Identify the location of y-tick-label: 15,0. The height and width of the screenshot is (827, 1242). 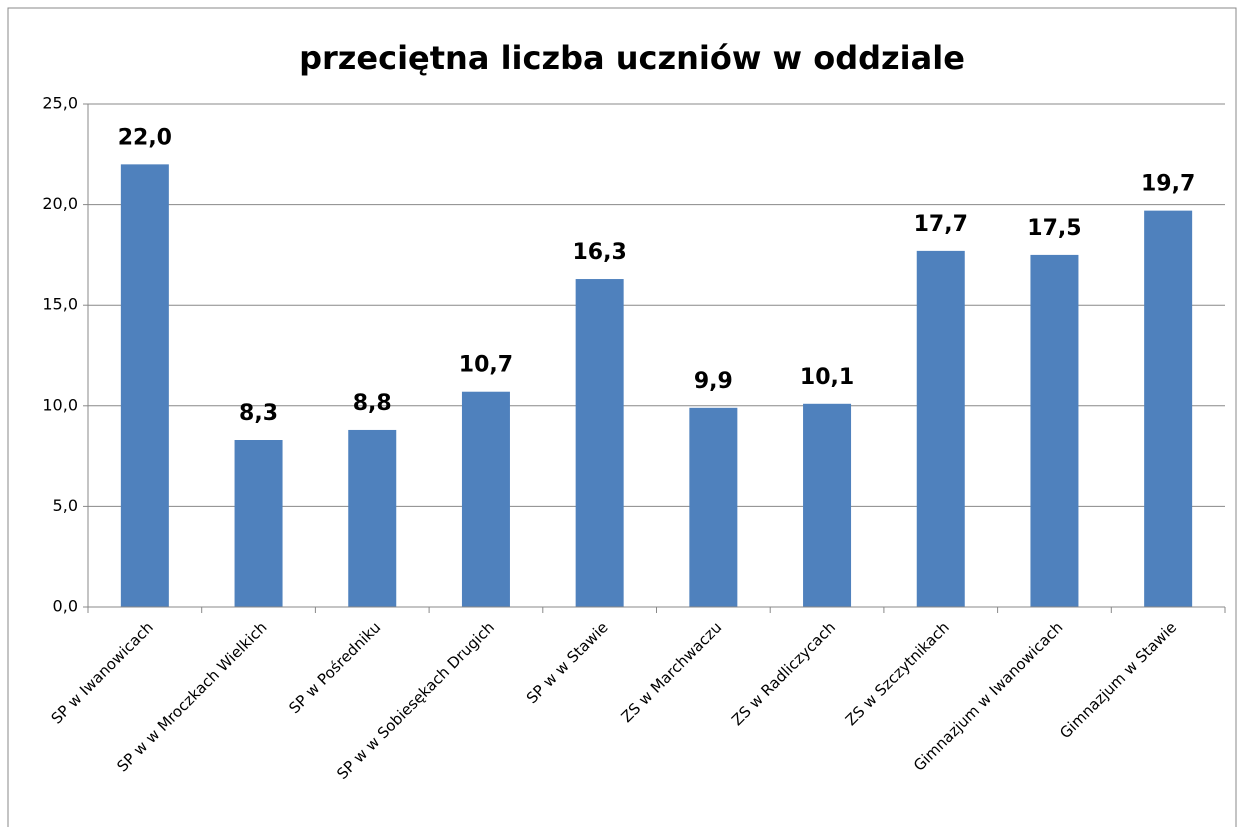
(60, 304).